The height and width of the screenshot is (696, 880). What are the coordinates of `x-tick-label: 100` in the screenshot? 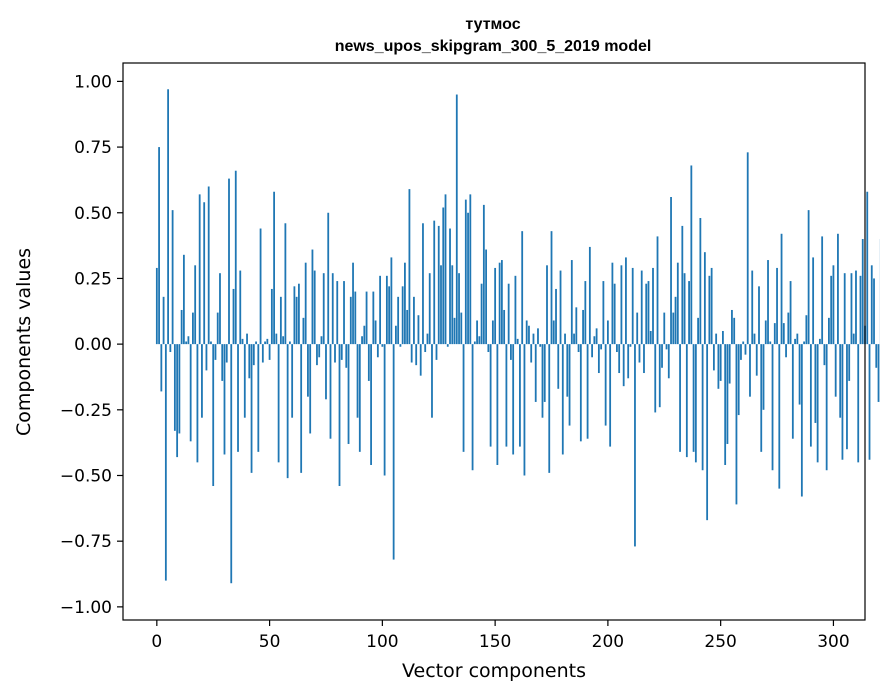 It's located at (382, 642).